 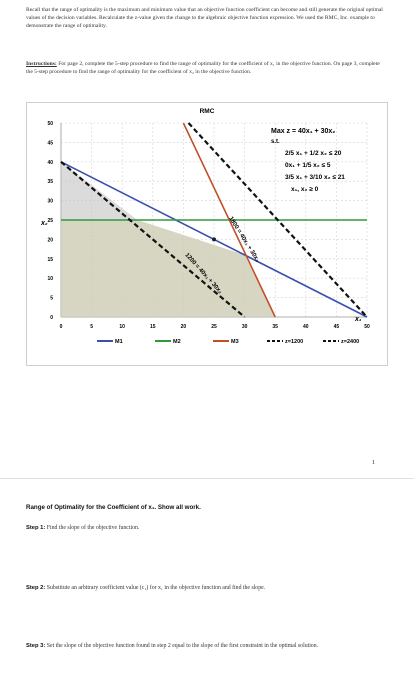 I want to click on y-tick-label: 50, so click(x=50, y=124).